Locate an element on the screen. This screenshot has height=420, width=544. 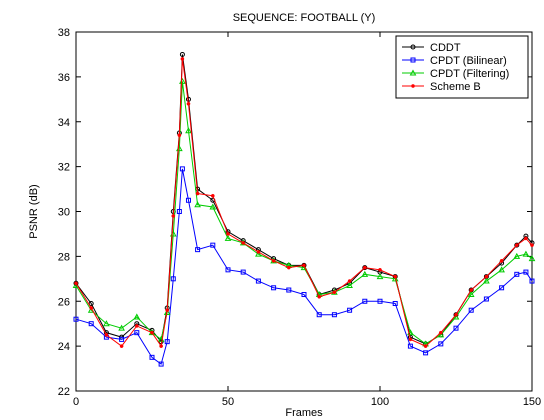
legend-label-scheme-b: Scheme B is located at coordinates (455, 87).